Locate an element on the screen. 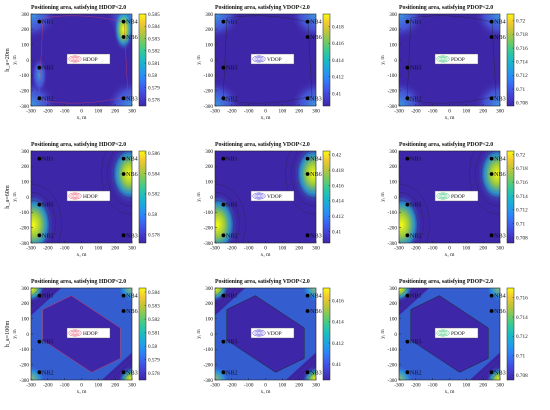  colorbar-tick-label: 0.416 is located at coordinates (338, 186).